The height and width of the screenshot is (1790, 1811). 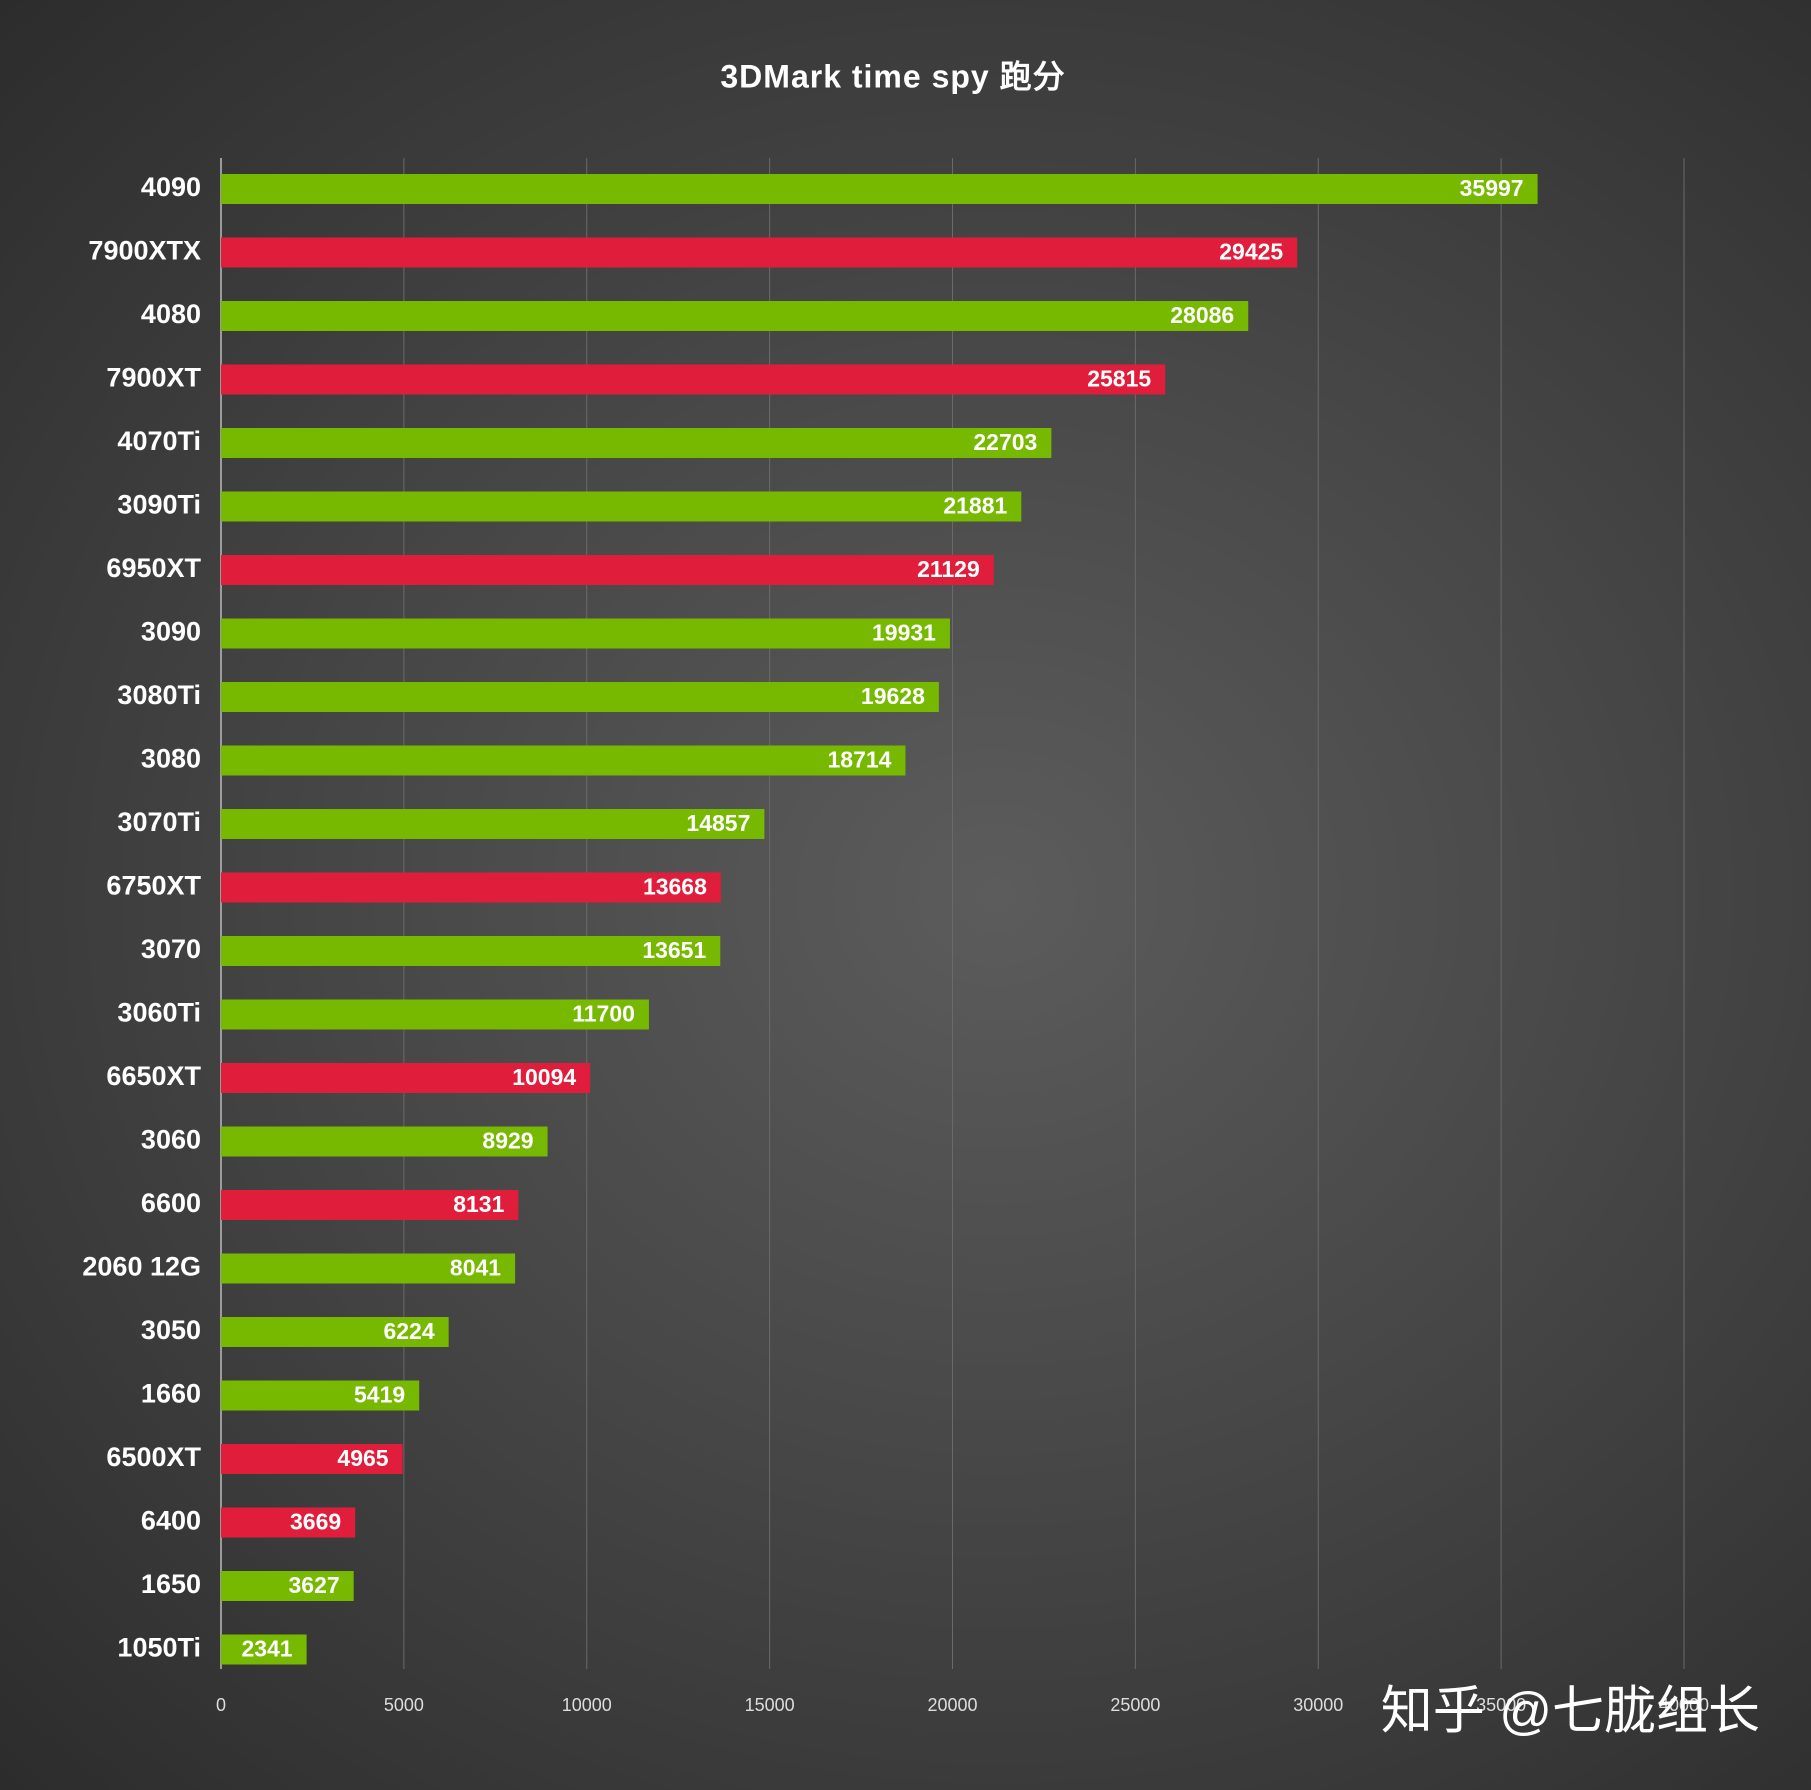 I want to click on value-label: 13668, so click(x=675, y=887).